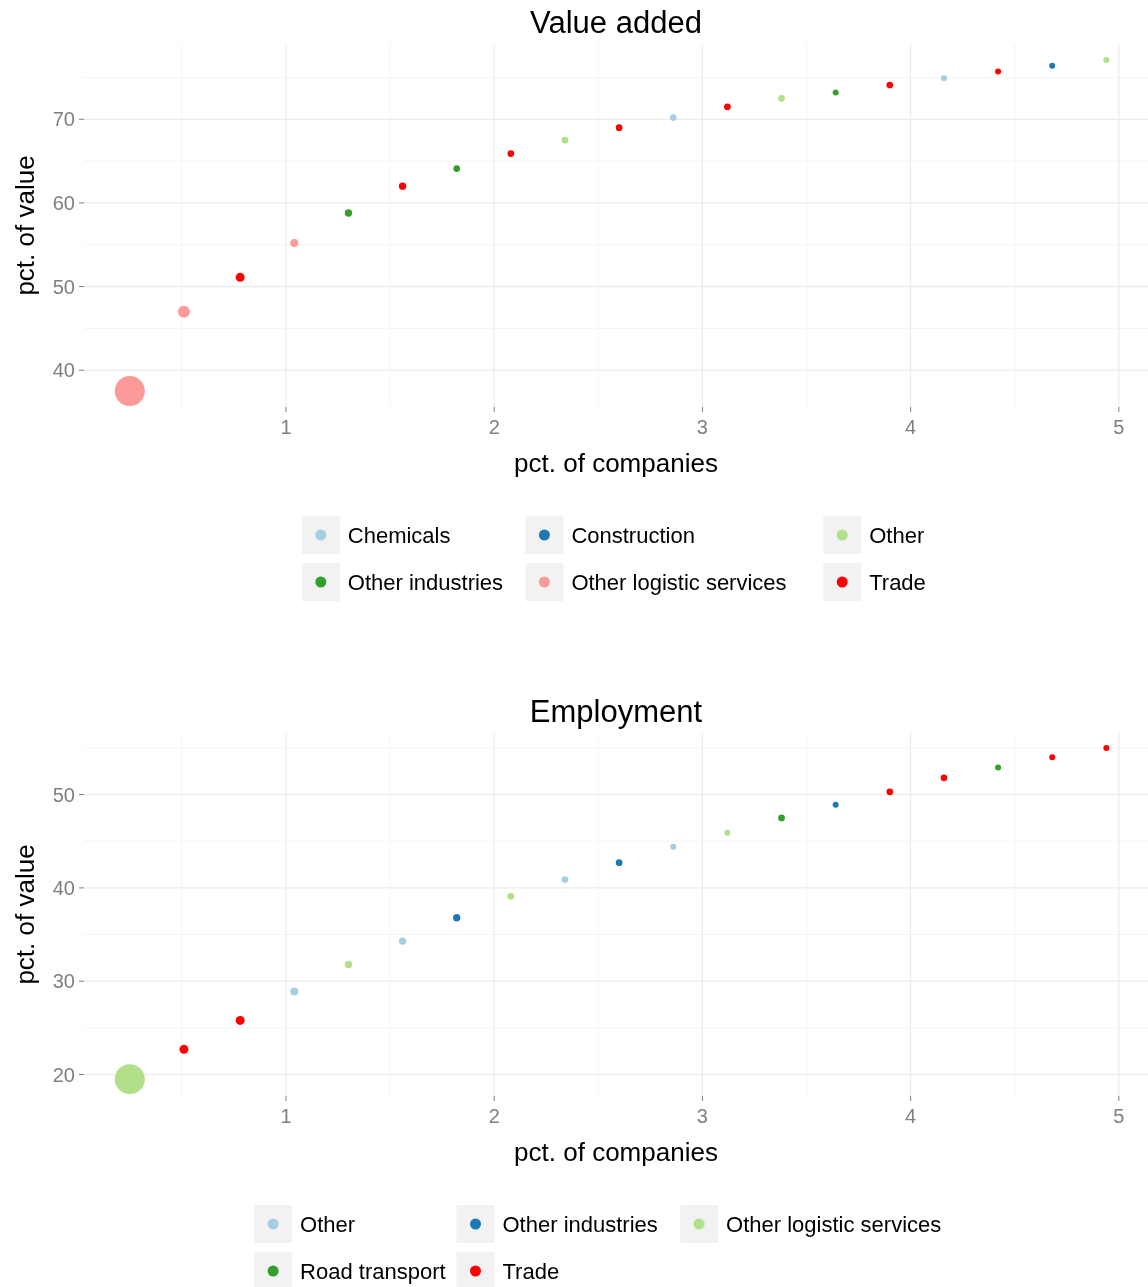 This screenshot has height=1287, width=1148. Describe the element at coordinates (616, 711) in the screenshot. I see `chart-title: Employment` at that location.